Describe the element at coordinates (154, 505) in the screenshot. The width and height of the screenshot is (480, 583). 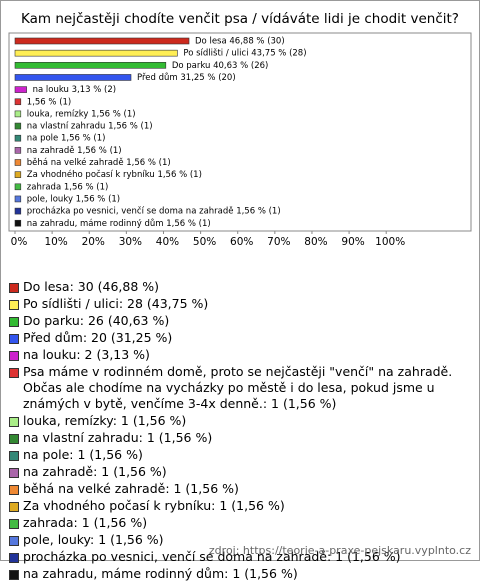
I see `legend-label: Za vhodného počasí k rybníku: 1 (1,56 %)` at that location.